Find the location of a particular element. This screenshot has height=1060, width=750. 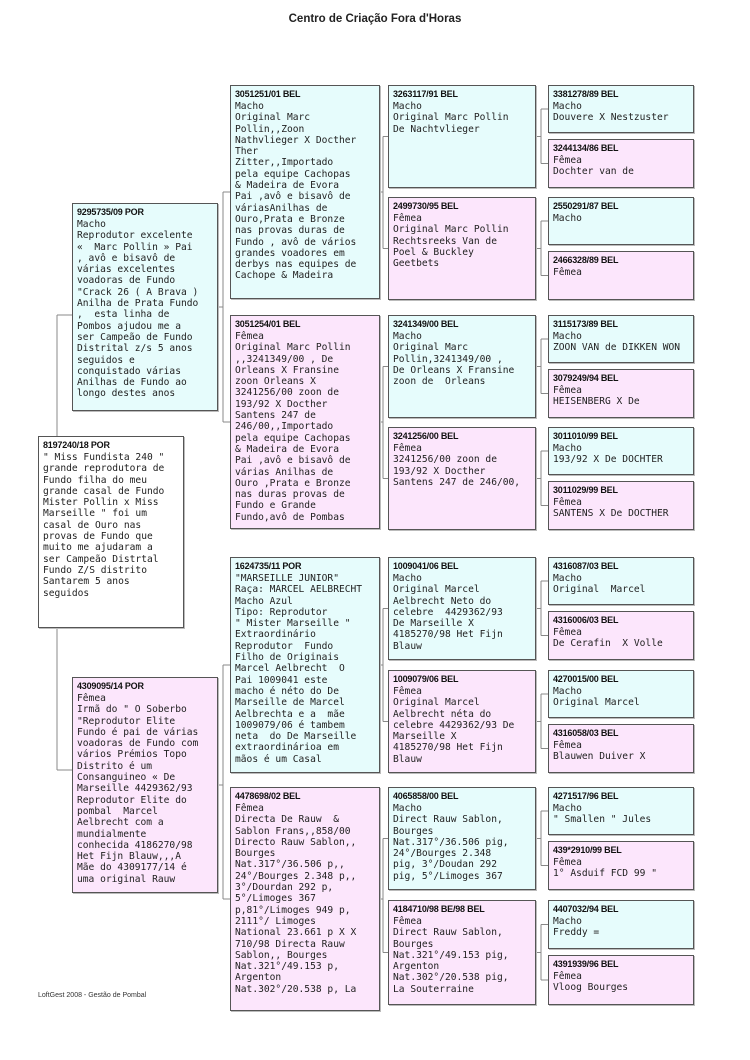

pigeon-card: 3381278/89 BEL Macho Douvere X Nestzuster is located at coordinates (621, 109).